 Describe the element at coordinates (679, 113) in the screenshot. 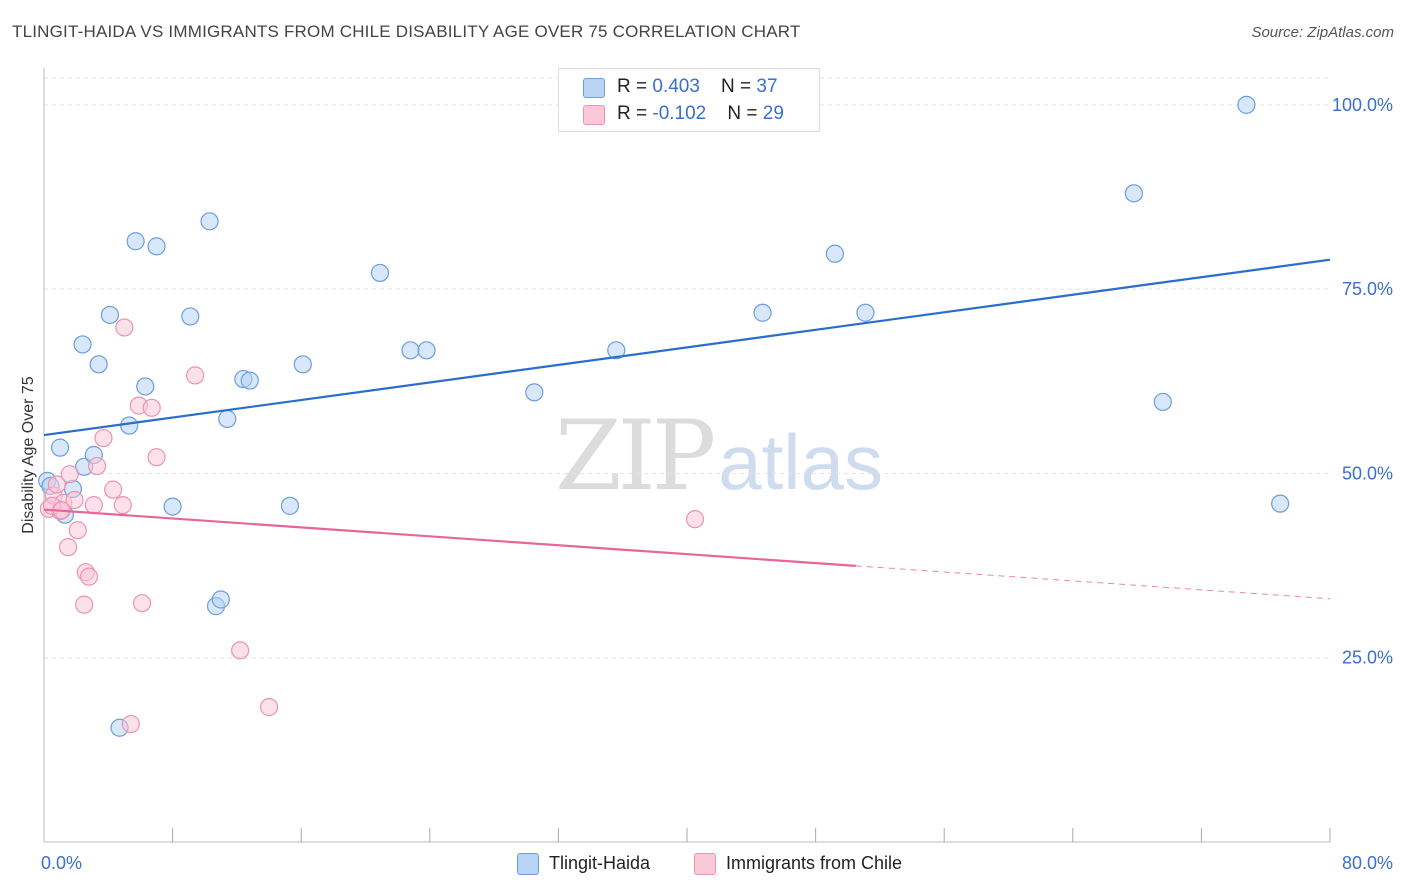

I see `legend-r-value: -0.102` at that location.